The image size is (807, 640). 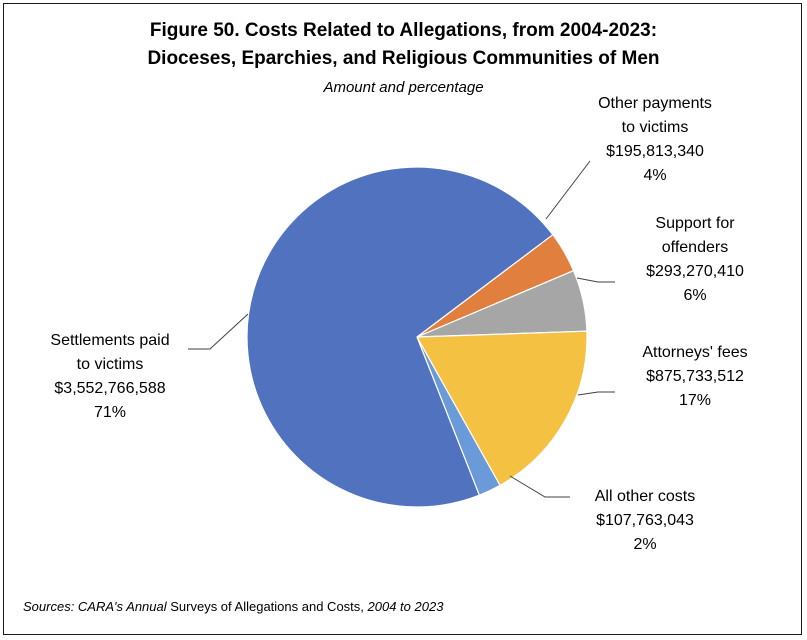 What do you see at coordinates (95, 606) in the screenshot?
I see `source-part1: Sources: CARA's Annual` at bounding box center [95, 606].